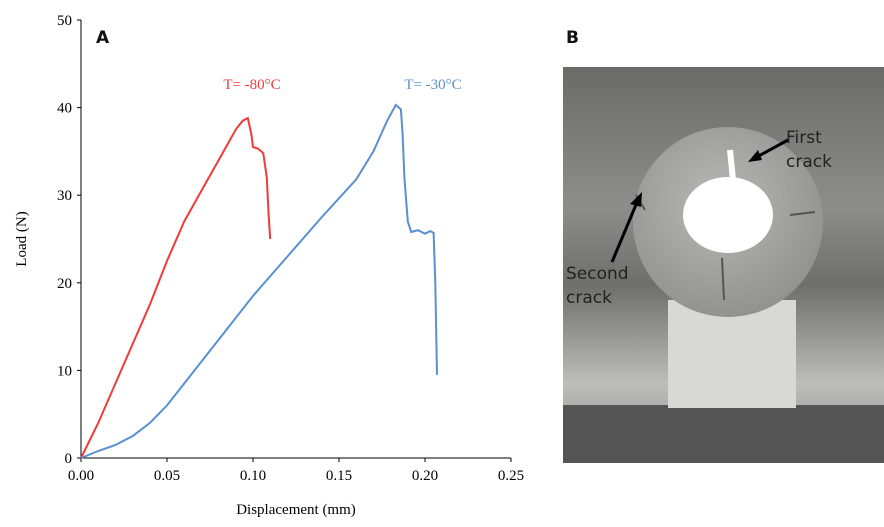 The width and height of the screenshot is (884, 527). What do you see at coordinates (253, 476) in the screenshot?
I see `x-tick-label: 0.10` at bounding box center [253, 476].